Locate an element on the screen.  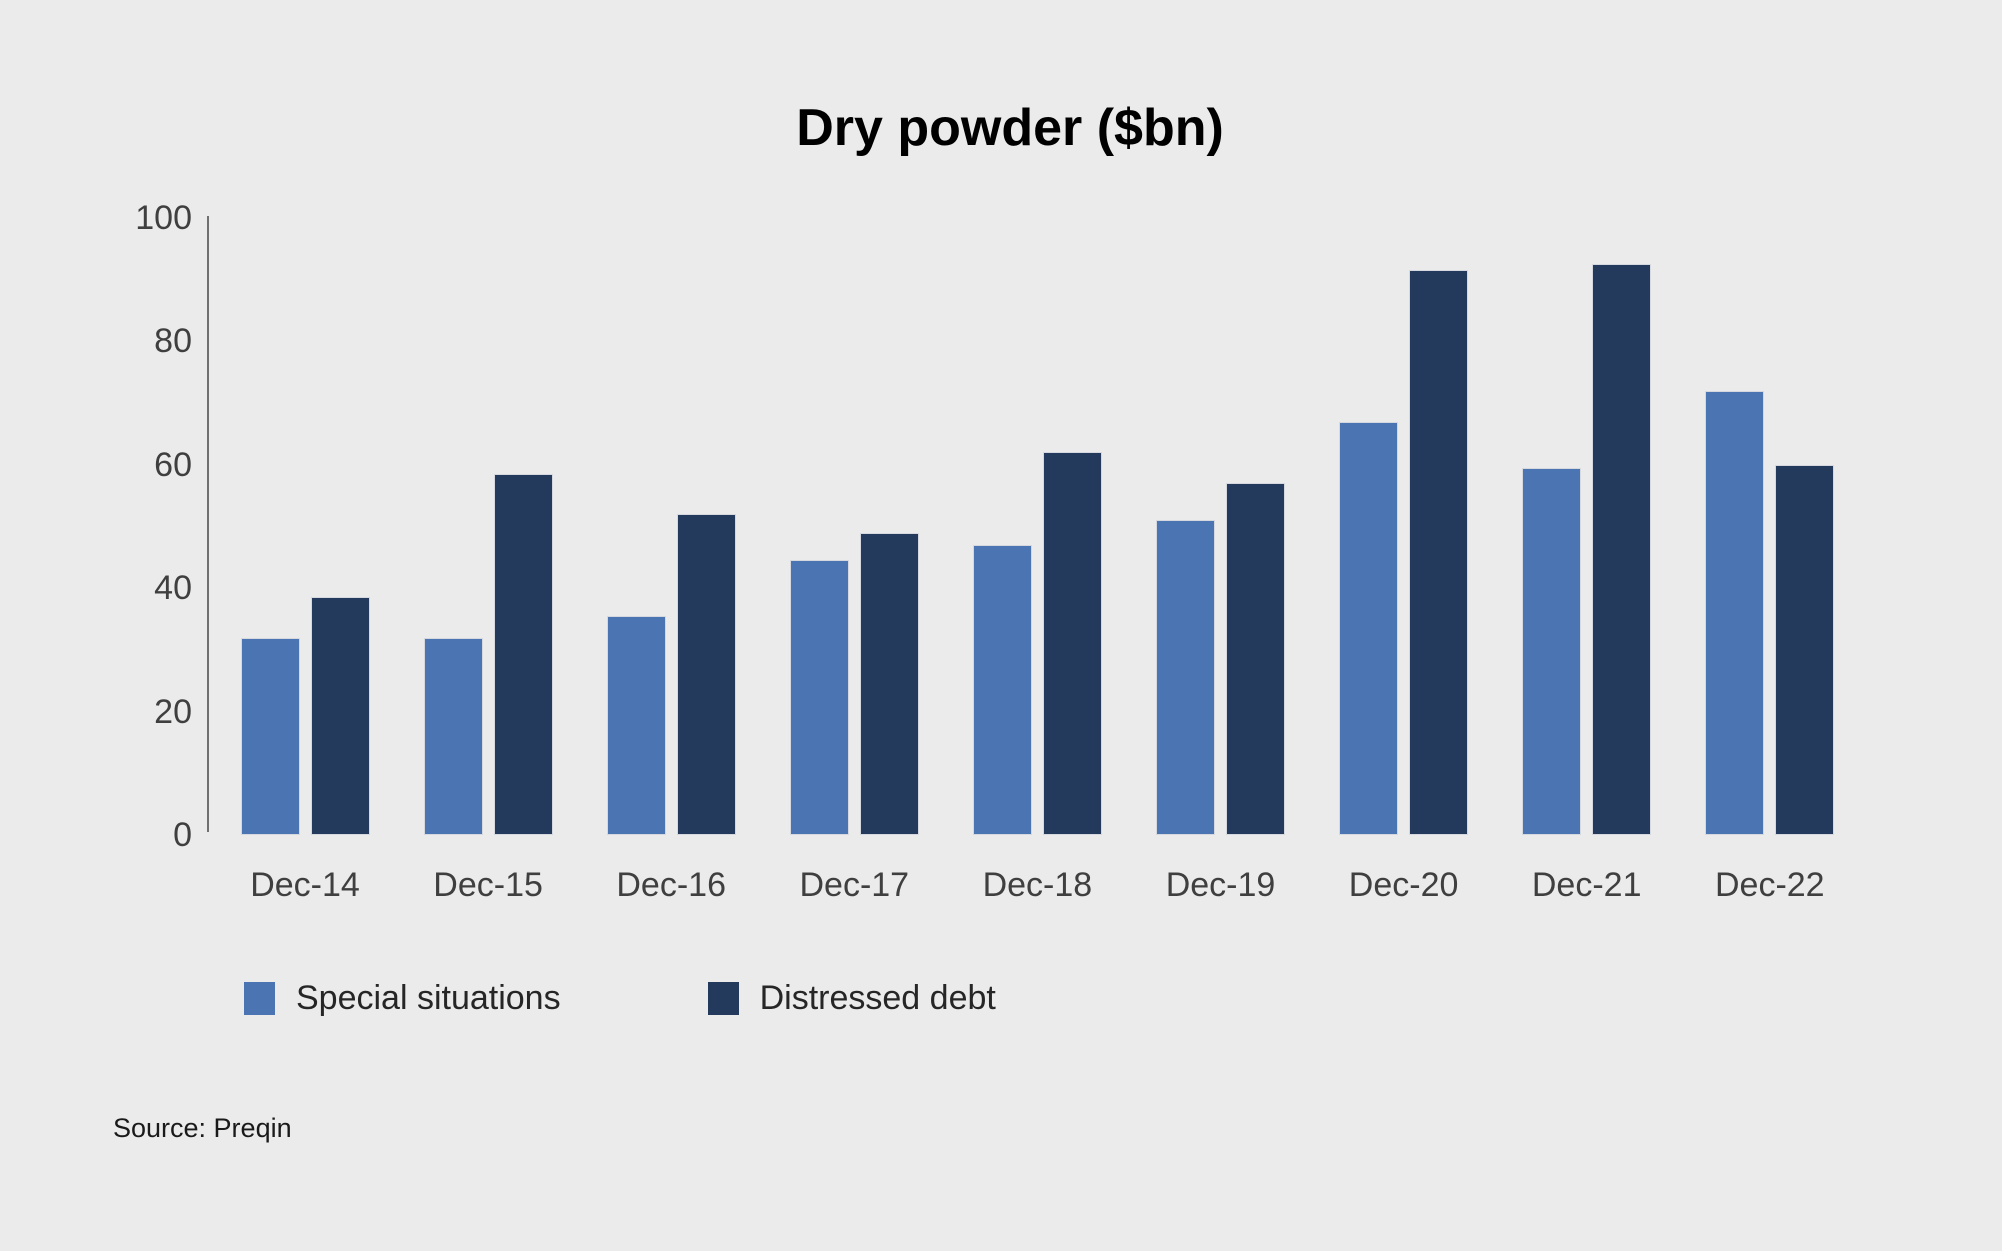
x-label-dec-18: Dec-18 is located at coordinates (1037, 885).